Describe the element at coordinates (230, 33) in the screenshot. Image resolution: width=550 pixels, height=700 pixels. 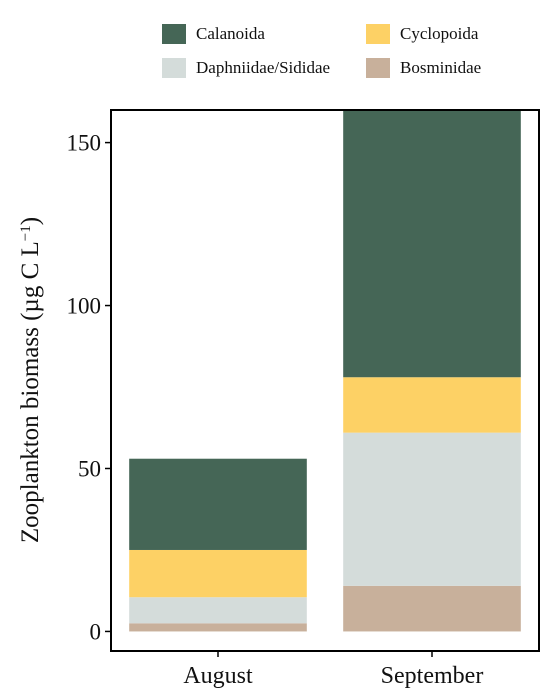
I see `legend-label-calanoida: Calanoida` at that location.